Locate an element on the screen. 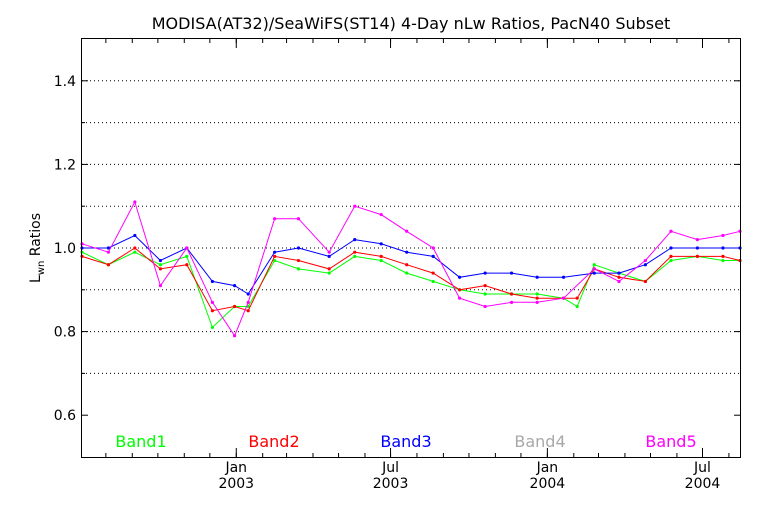 The height and width of the screenshot is (512, 768). series-band2 is located at coordinates (411, 279).